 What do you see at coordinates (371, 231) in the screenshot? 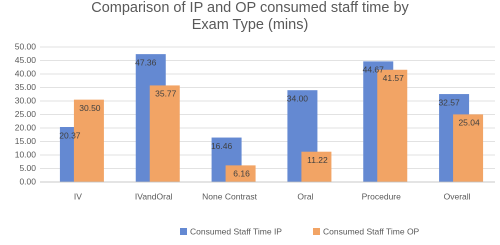
I see `legend-label: Consumed Staff Time OP` at bounding box center [371, 231].